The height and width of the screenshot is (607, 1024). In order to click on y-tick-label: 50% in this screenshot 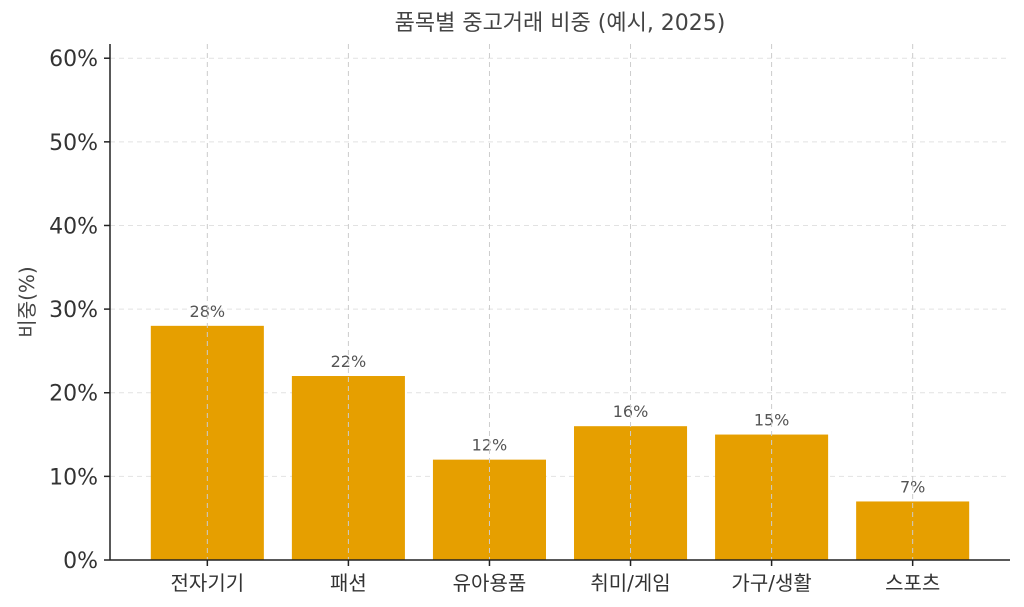, I will do `click(73, 143)`.